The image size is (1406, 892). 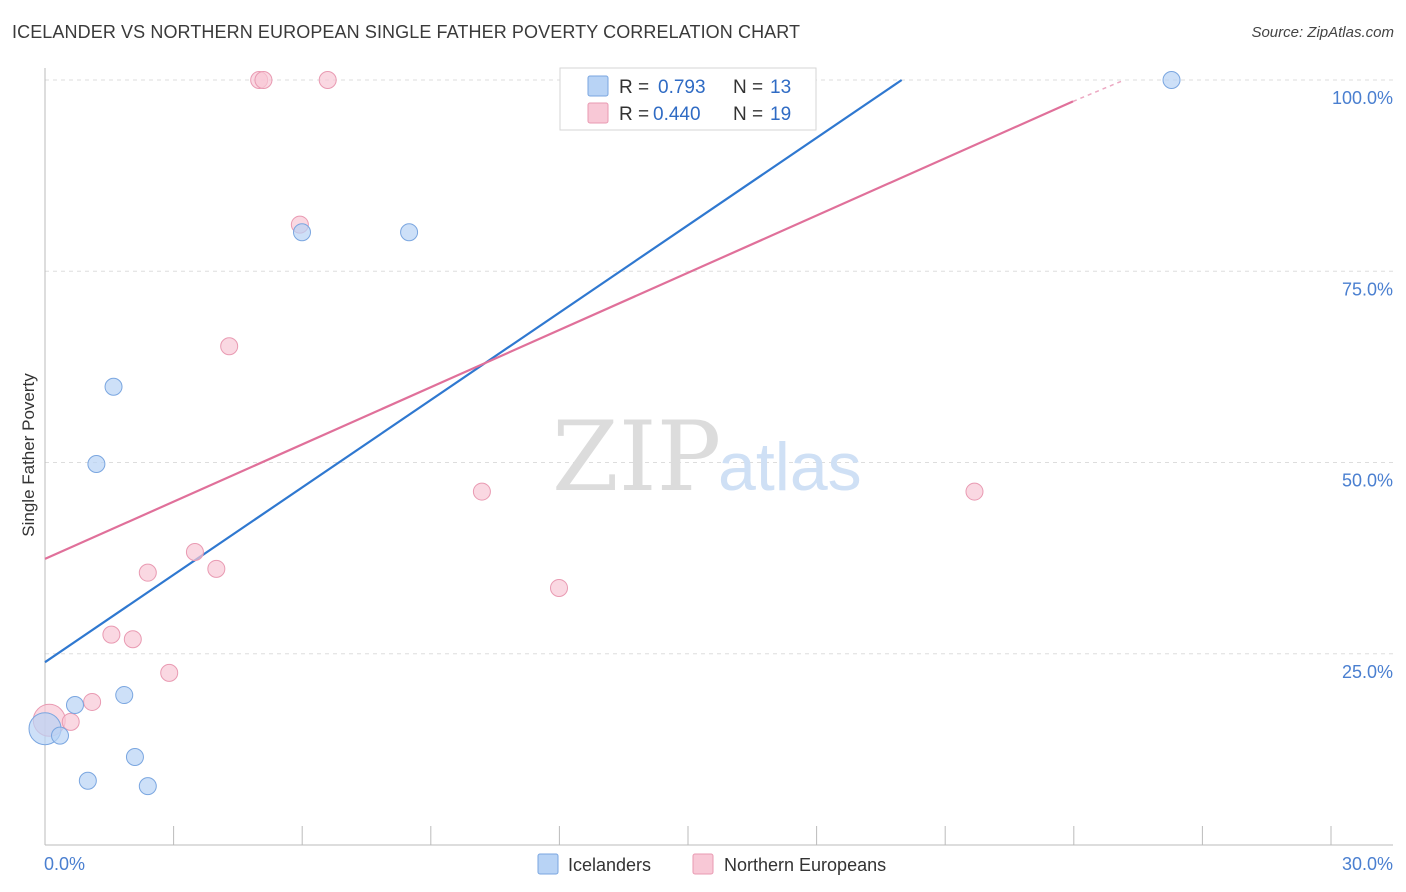 I want to click on legend-r-label-2: R =, so click(x=634, y=114).